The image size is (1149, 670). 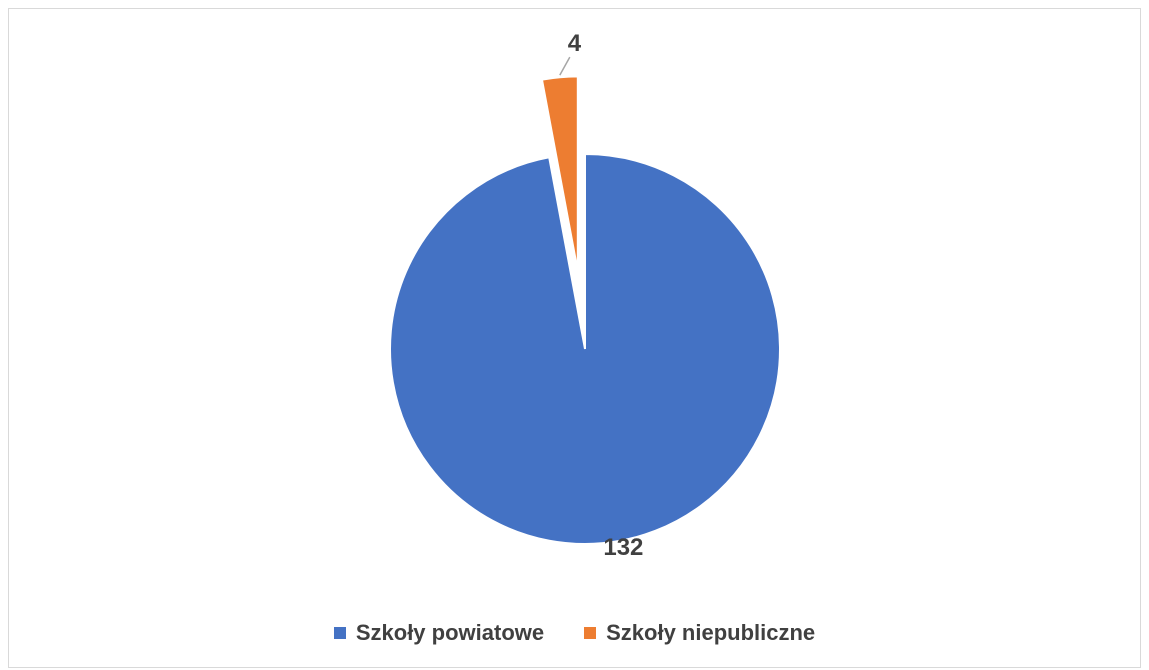 What do you see at coordinates (559, 173) in the screenshot?
I see `pie-slice-szkoly-niepubliczne` at bounding box center [559, 173].